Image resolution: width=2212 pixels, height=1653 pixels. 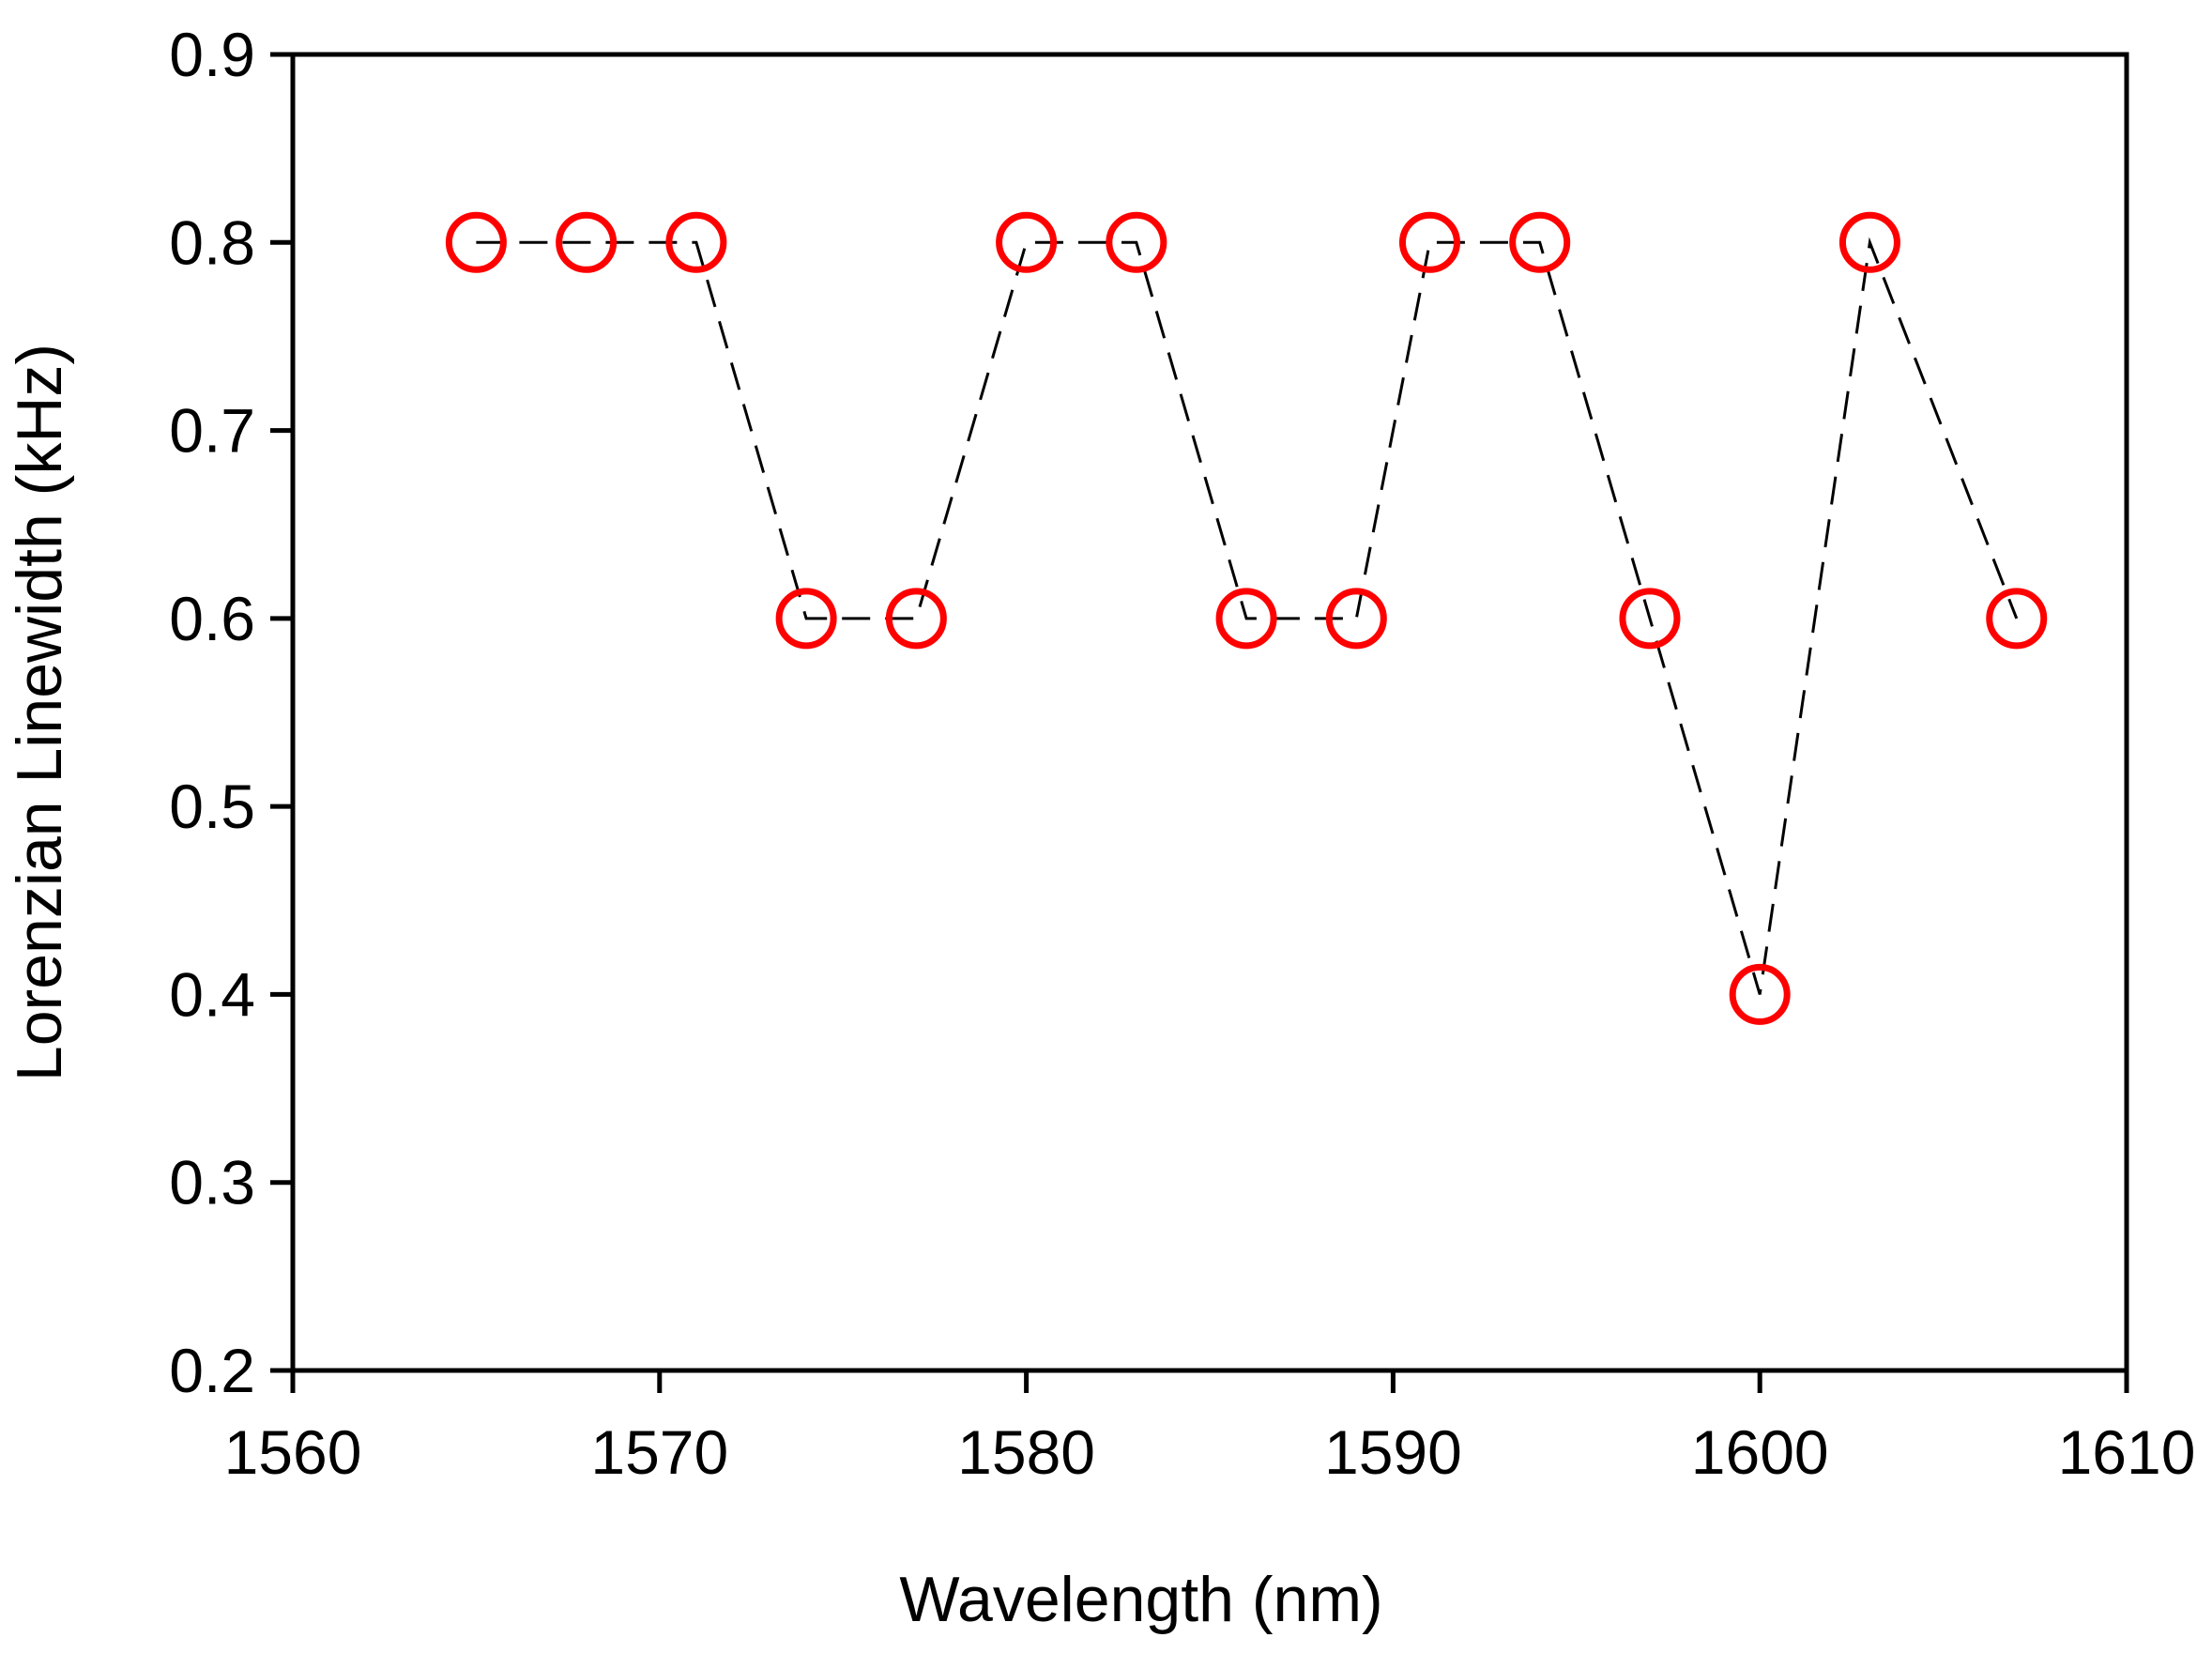 I want to click on y-axis: 0.2 0.3 0.4 0.5 0.6 0.7 0.8 0.9, so click(x=231, y=712).